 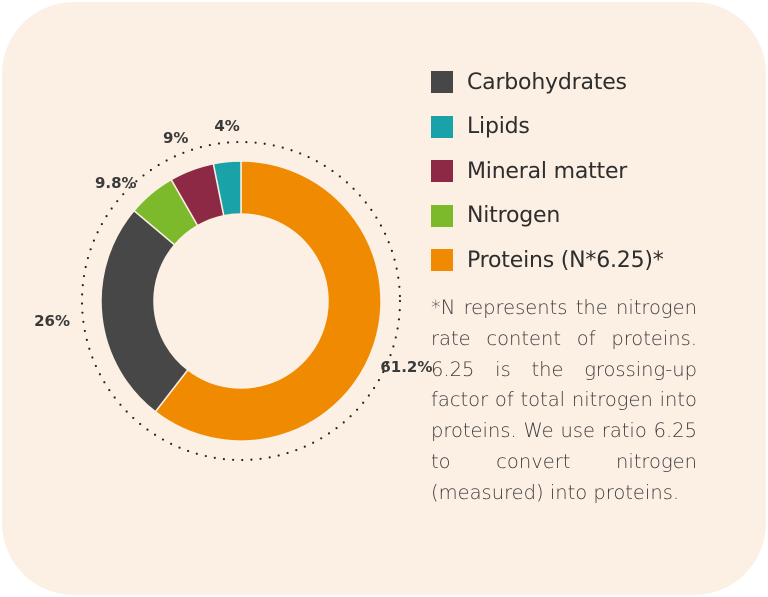 I want to click on legend-label-proteins: Proteins (N*6.25)*, so click(x=565, y=260).